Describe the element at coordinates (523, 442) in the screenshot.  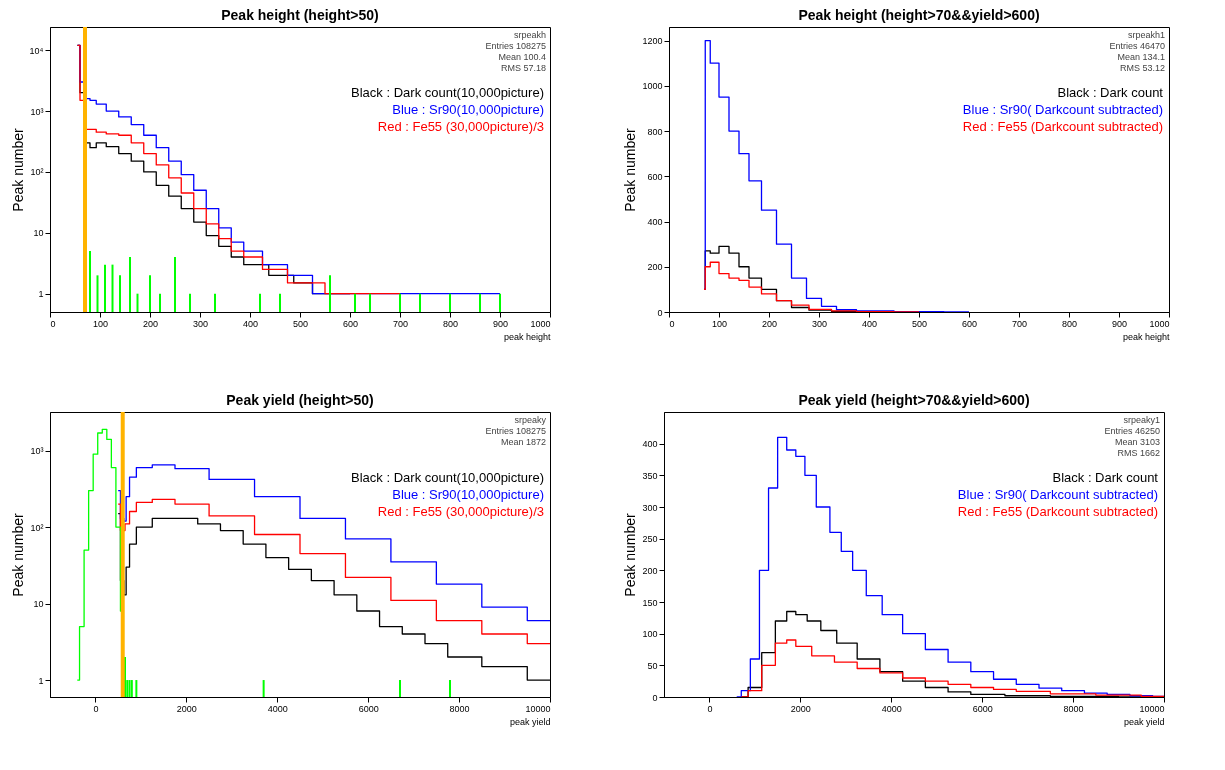
I see `annotation: Mean 1872` at that location.